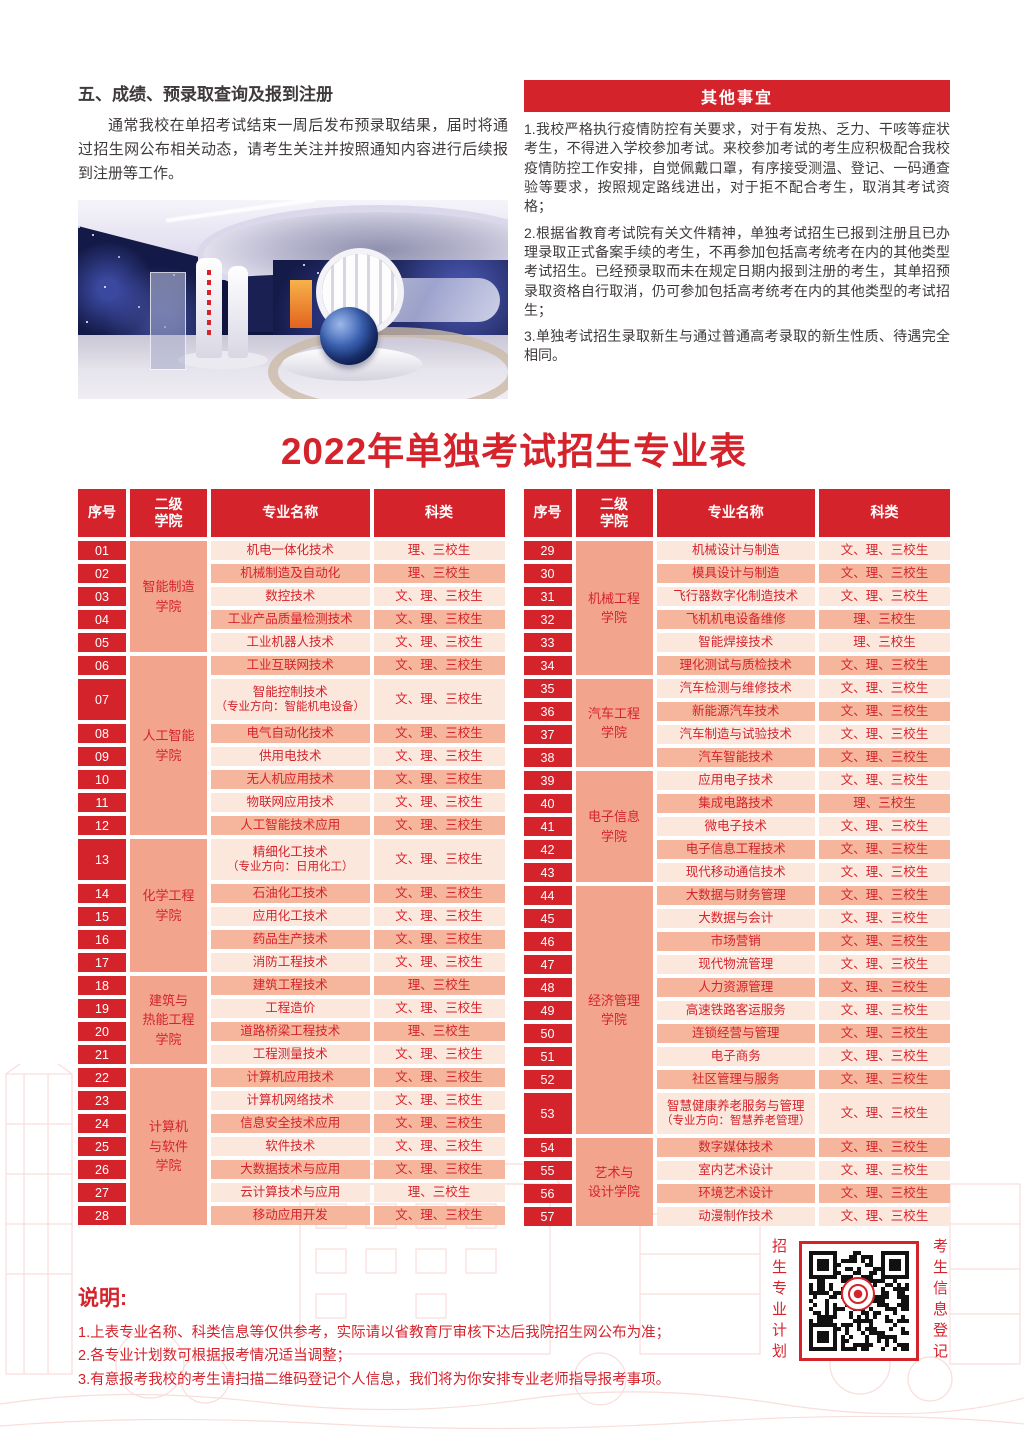 This screenshot has height=1444, width=1024. What do you see at coordinates (290, 985) in the screenshot?
I see `major-cell: 建筑工程技术` at bounding box center [290, 985].